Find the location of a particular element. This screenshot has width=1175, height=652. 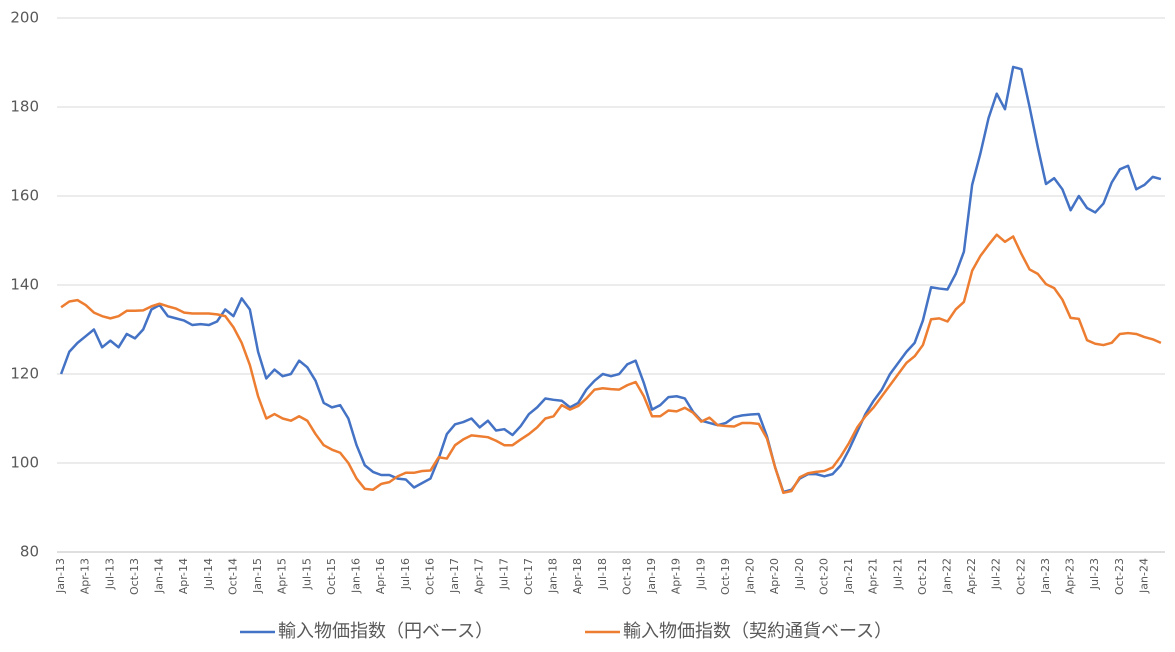

x-tick-label: Jan-18 is located at coordinates (553, 576).